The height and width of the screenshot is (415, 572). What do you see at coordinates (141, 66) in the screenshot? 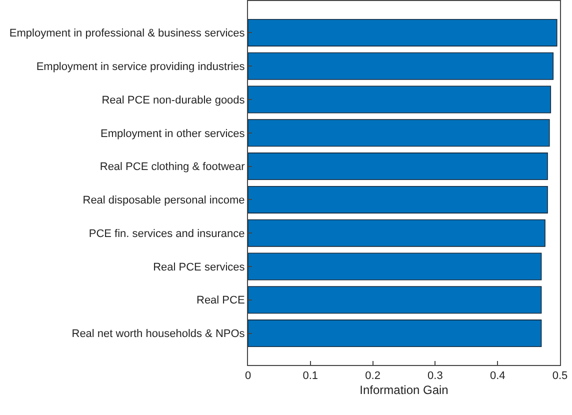
I see `y-tick-label: Employment in service providing industries` at bounding box center [141, 66].